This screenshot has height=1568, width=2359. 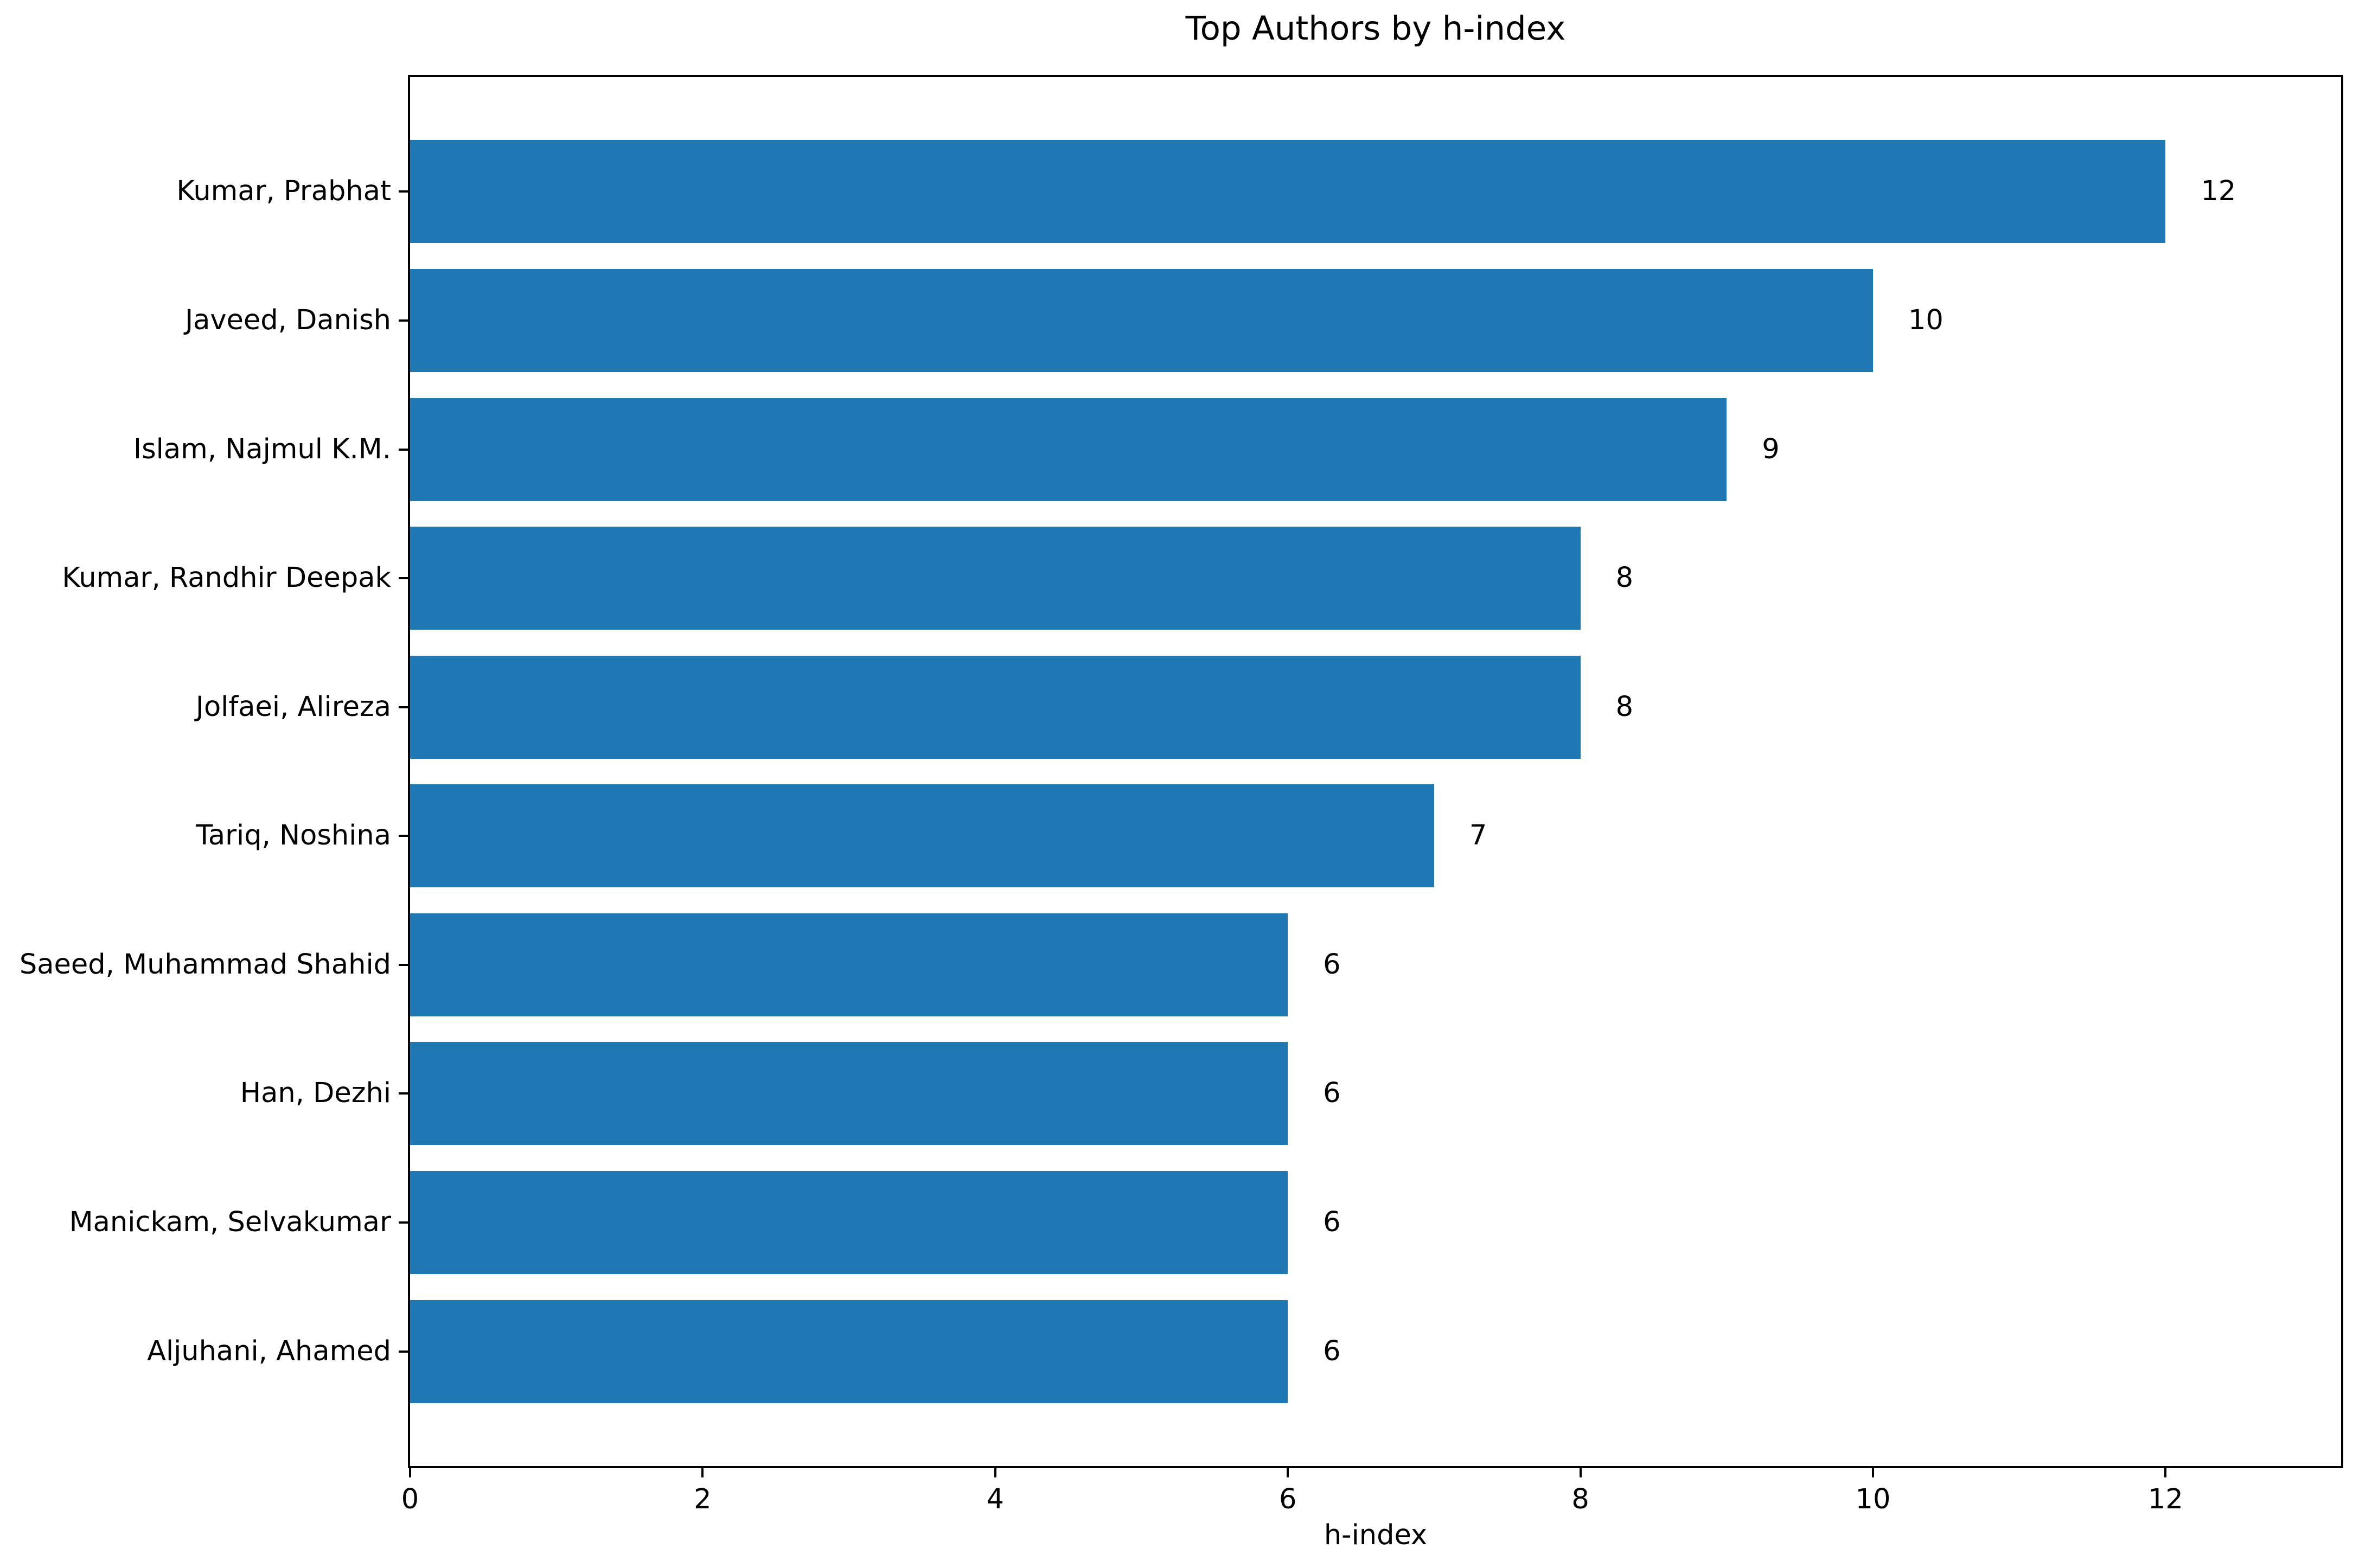 What do you see at coordinates (288, 320) in the screenshot?
I see `y-tick-label: Javeed, Danish` at bounding box center [288, 320].